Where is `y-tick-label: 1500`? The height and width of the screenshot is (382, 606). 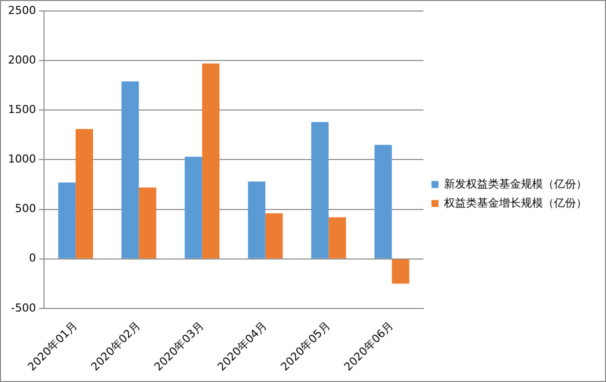
y-tick-label: 1500 is located at coordinates (22, 109).